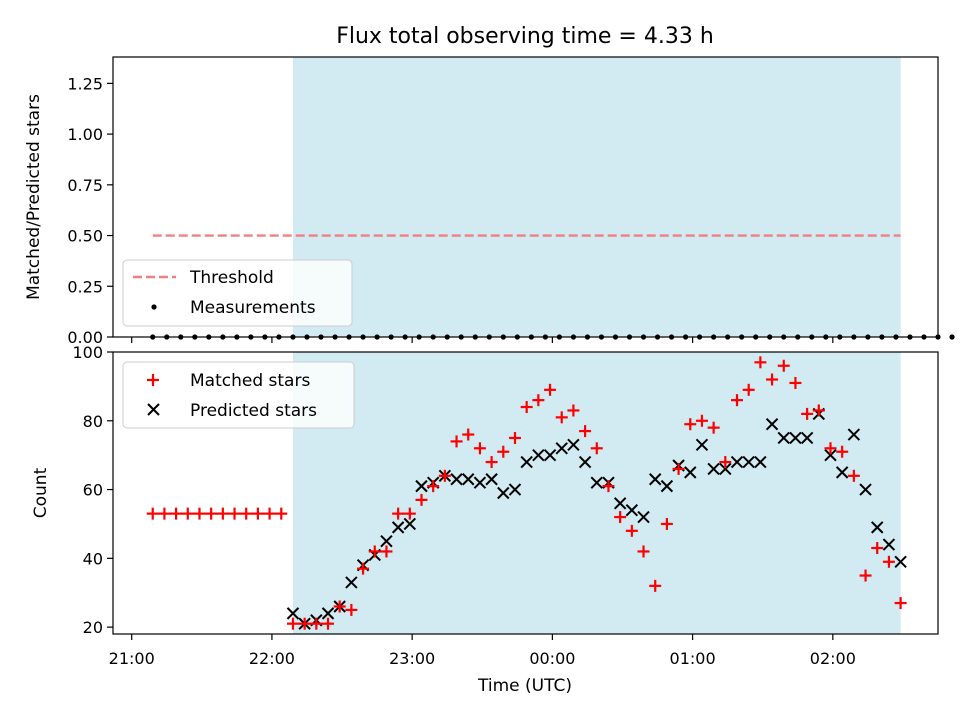 This screenshot has height=720, width=960. Describe the element at coordinates (154, 307) in the screenshot. I see `legend-measurements-swatch` at that location.